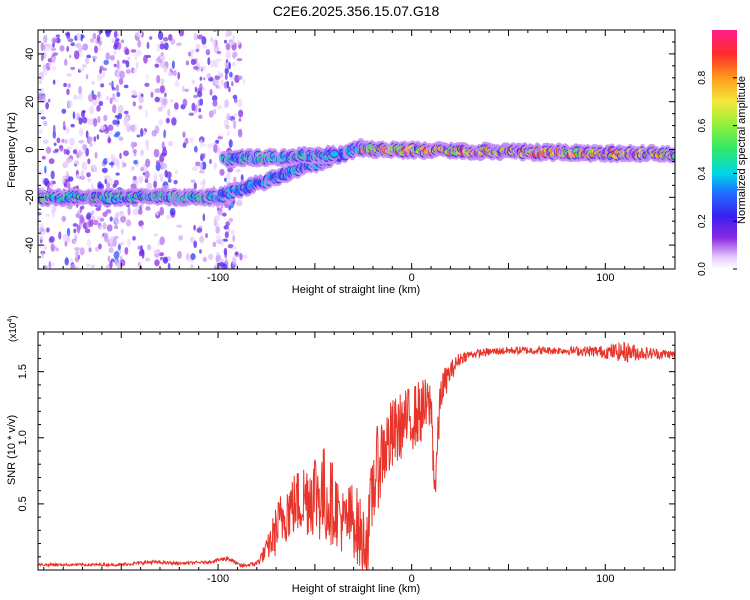  I want to click on snr-scale-note-base: (x10, so click(13, 332).